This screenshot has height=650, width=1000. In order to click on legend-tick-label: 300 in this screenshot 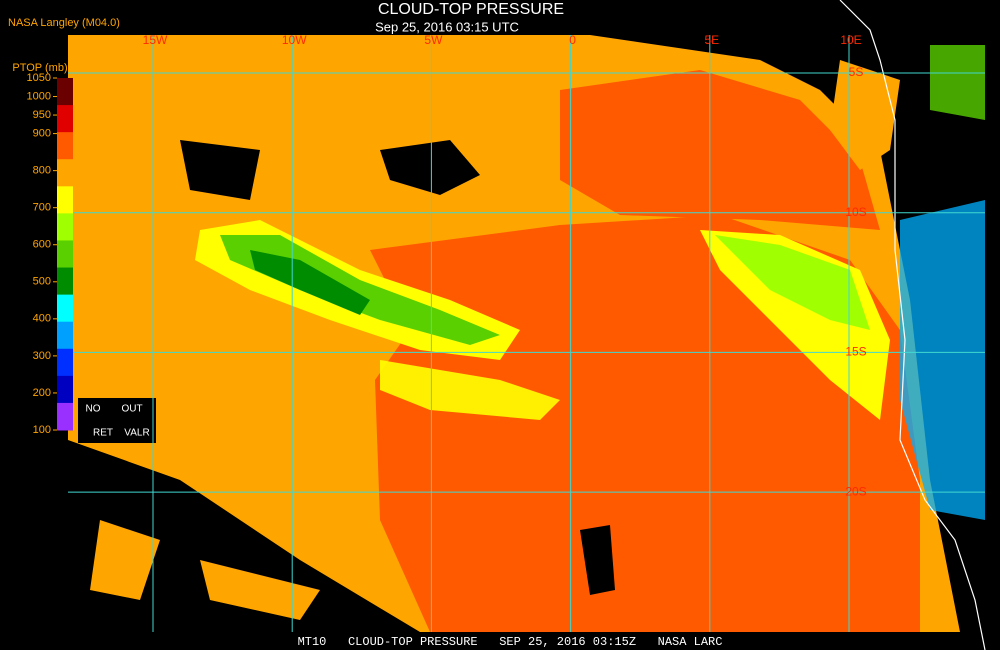, I will do `click(42, 356)`.